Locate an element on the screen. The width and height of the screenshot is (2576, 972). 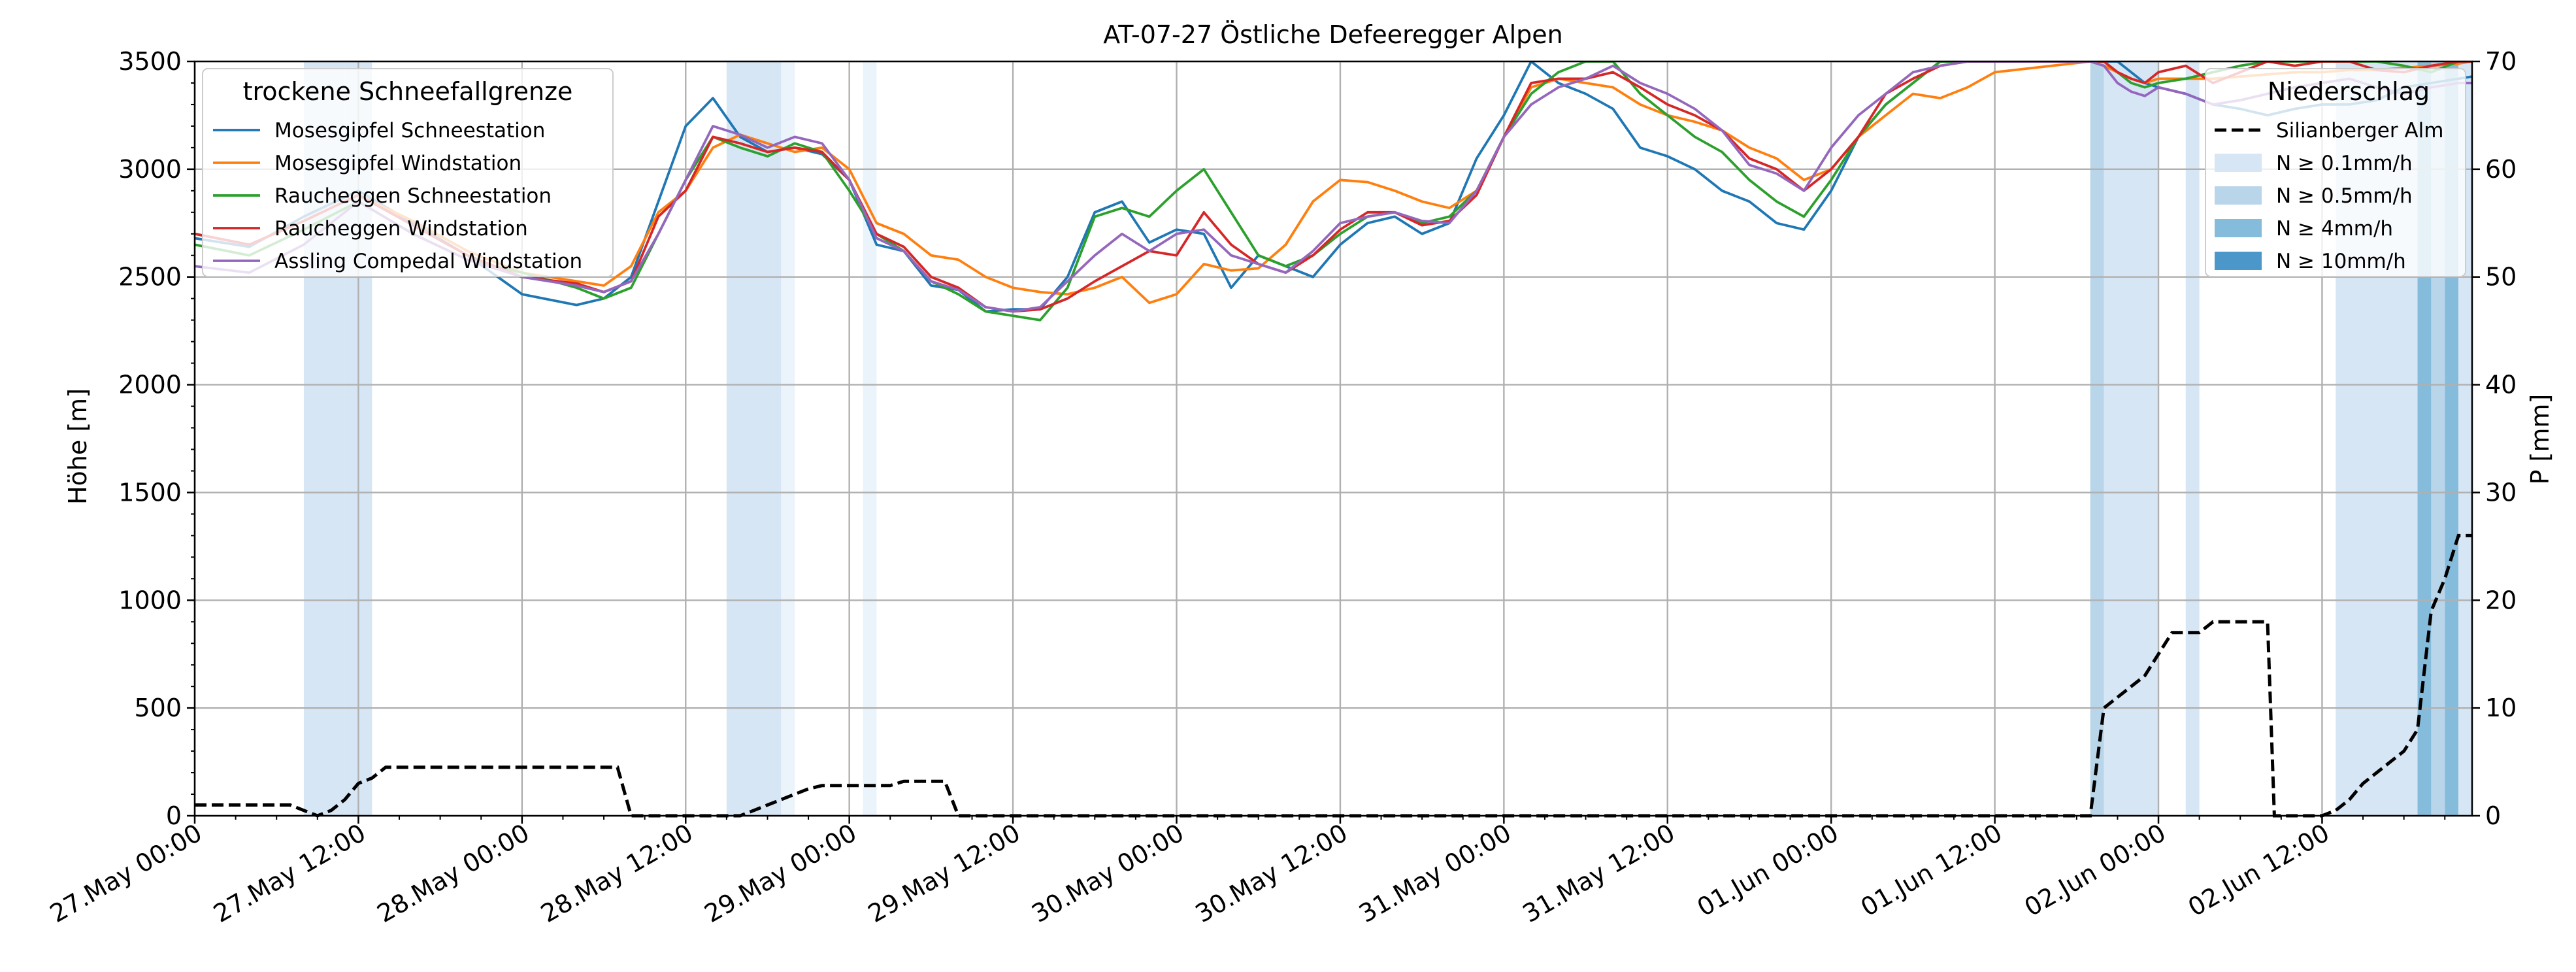
legend-left-box is located at coordinates (408, 172).